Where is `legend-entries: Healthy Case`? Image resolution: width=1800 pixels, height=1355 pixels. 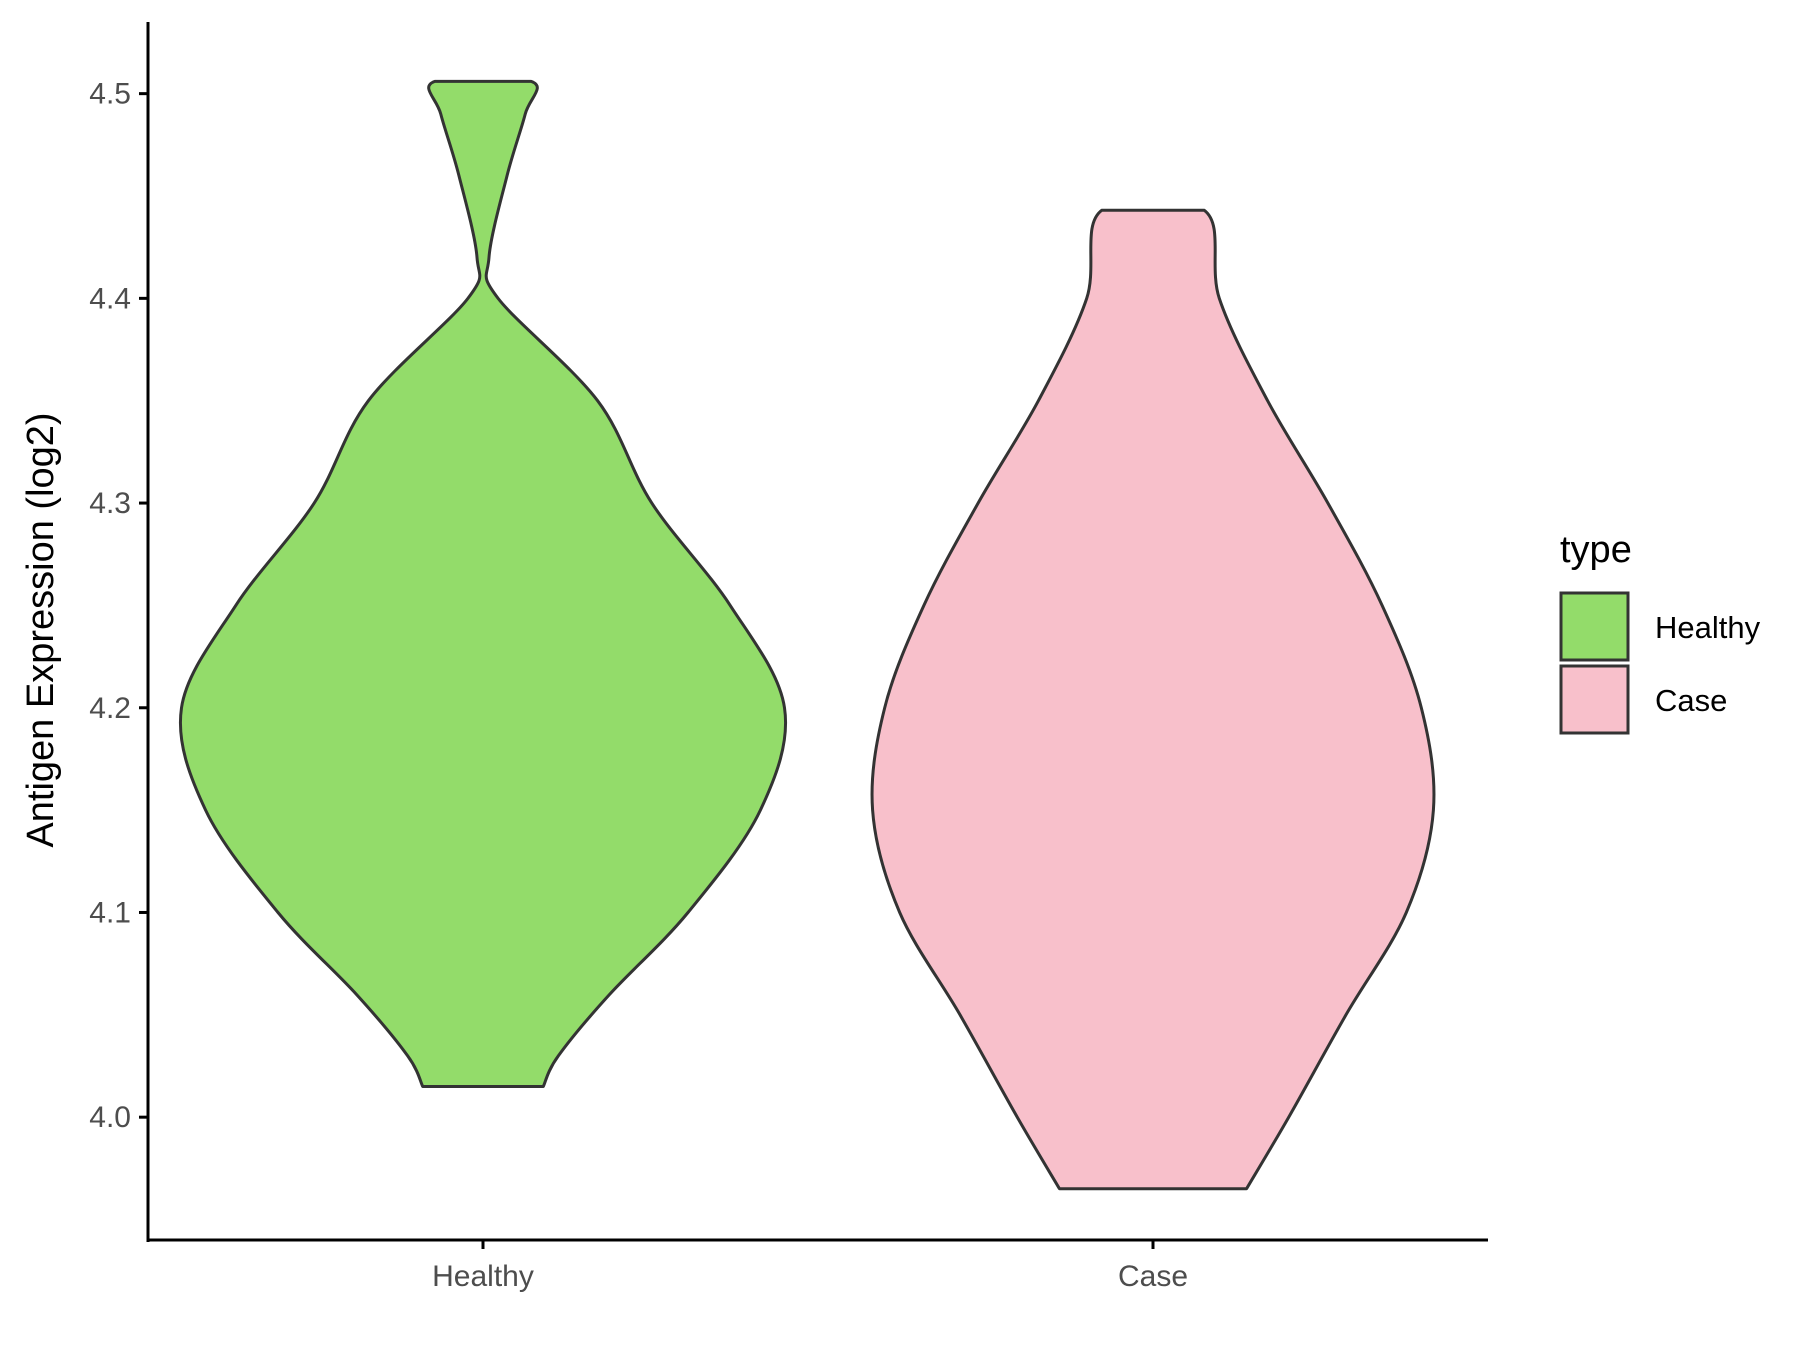 legend-entries: Healthy Case is located at coordinates (1660, 663).